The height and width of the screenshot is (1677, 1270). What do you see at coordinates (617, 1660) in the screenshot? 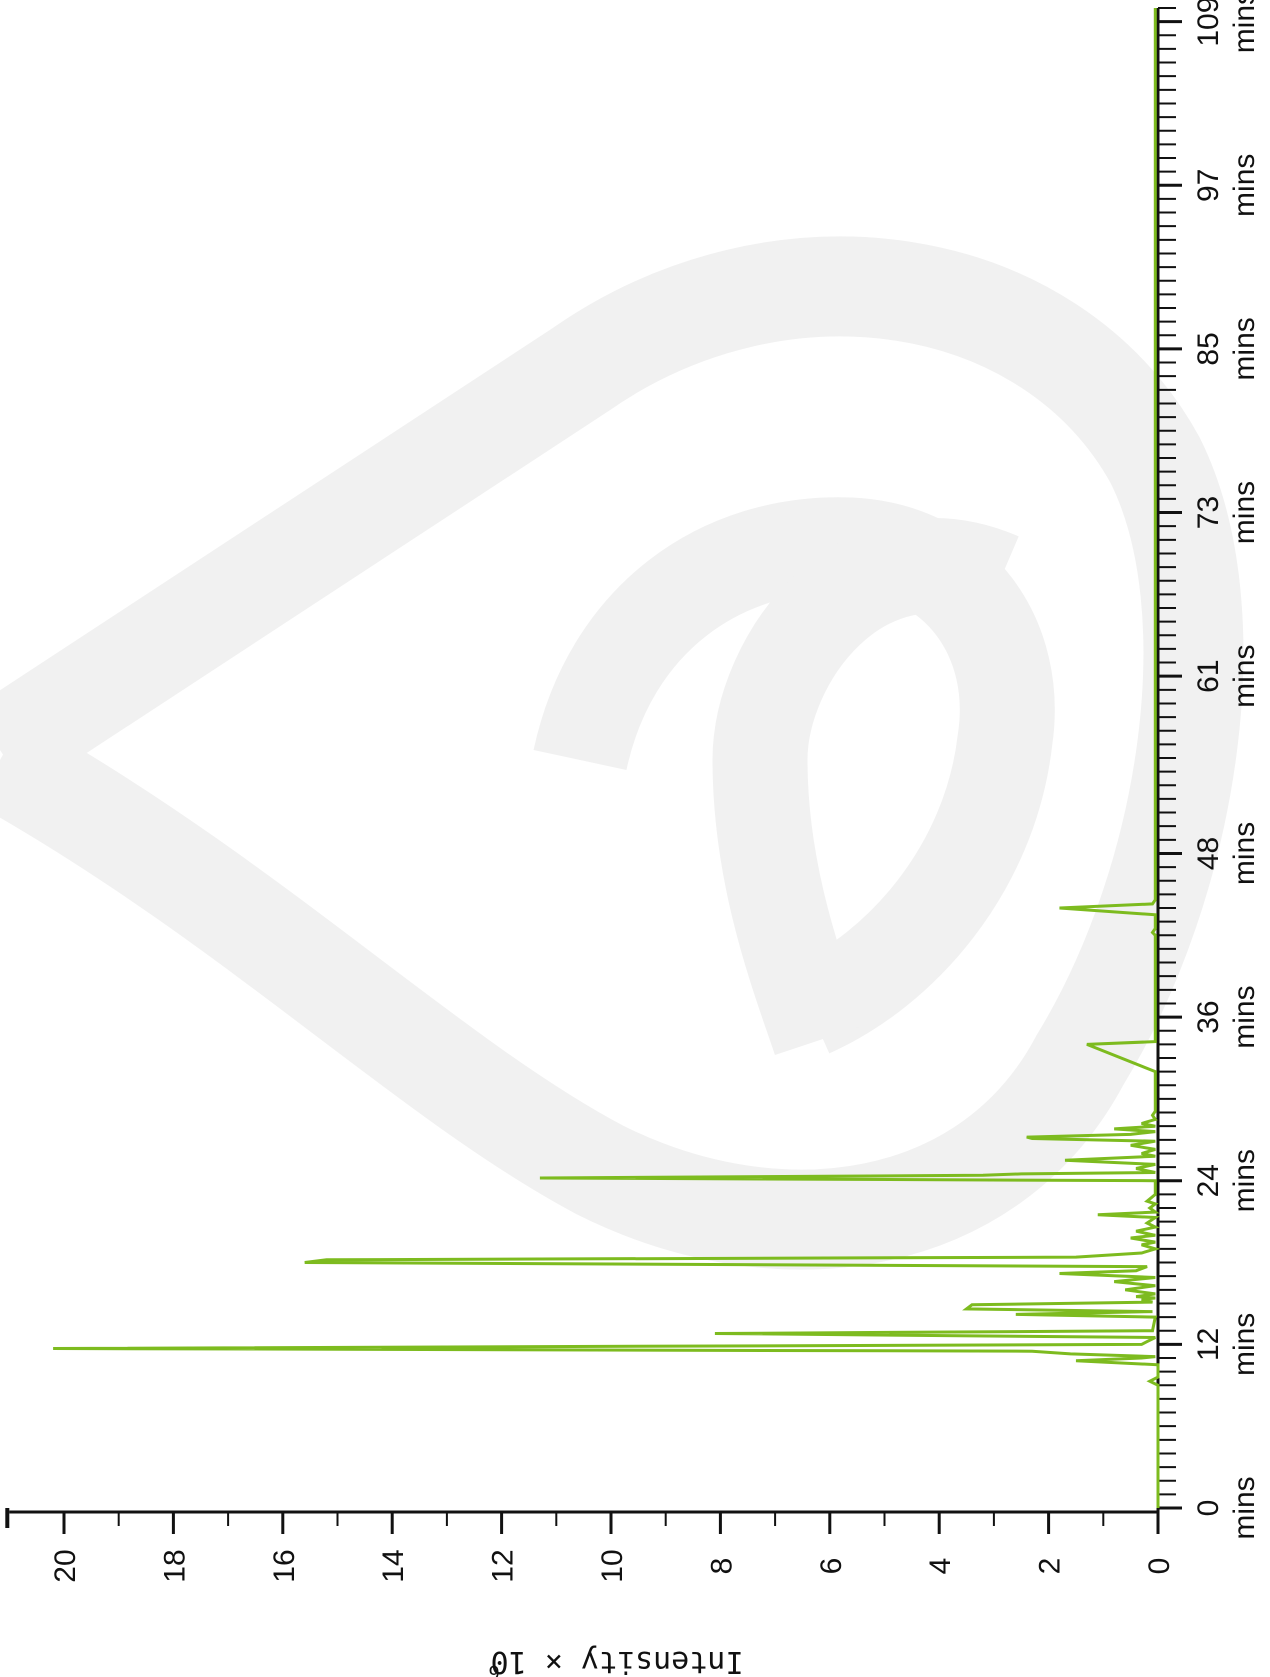
I see `y-axis-title: Intensity × 10` at bounding box center [617, 1660].